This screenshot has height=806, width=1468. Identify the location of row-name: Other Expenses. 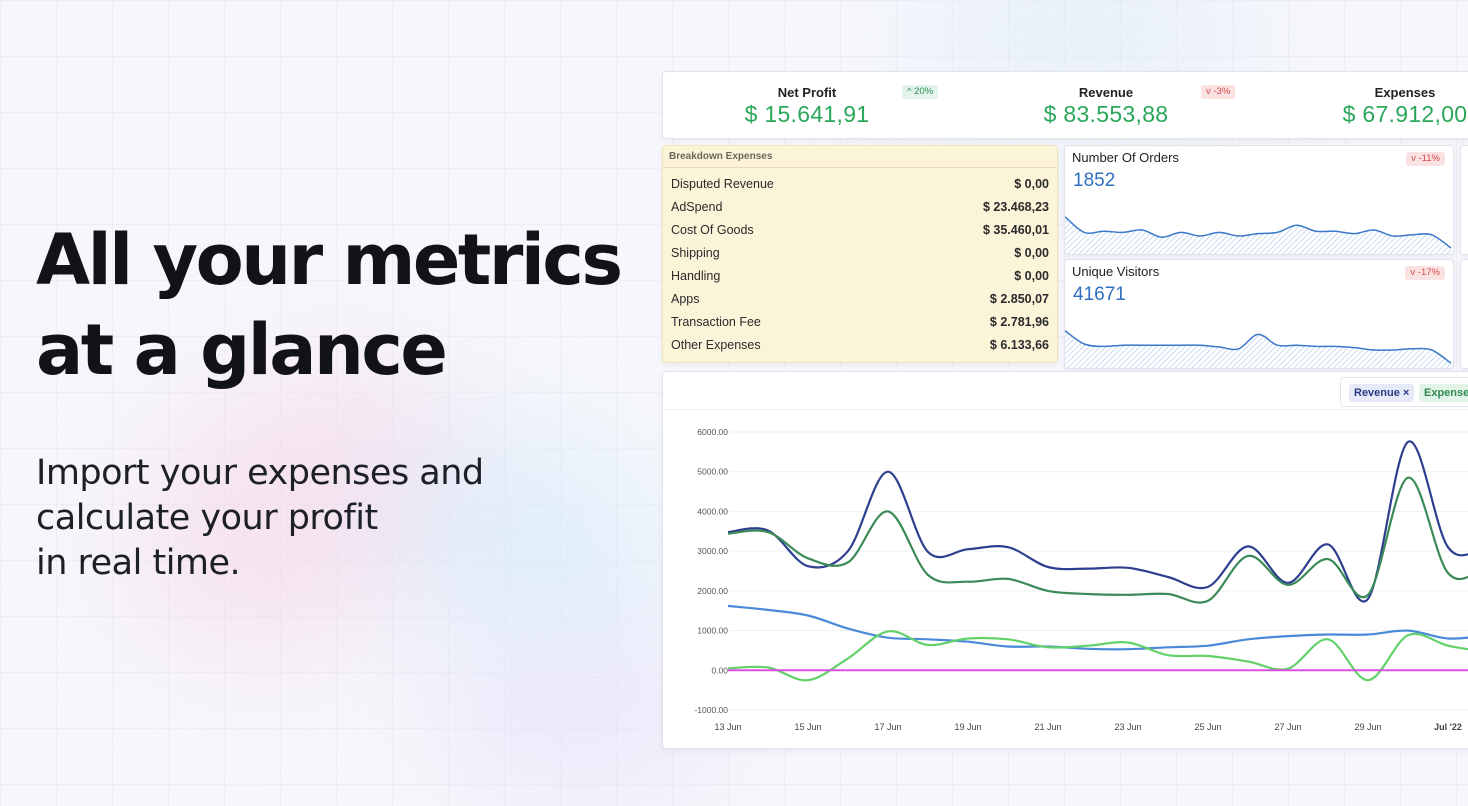
(716, 345).